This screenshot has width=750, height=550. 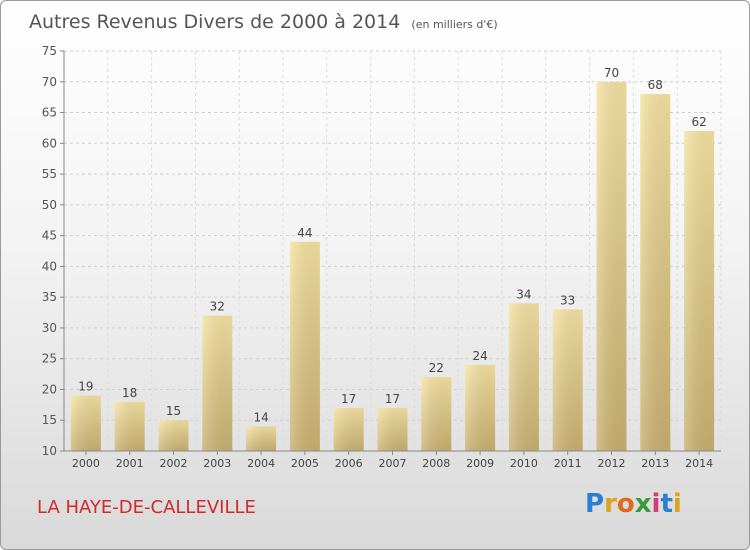 I want to click on x-tick-label: 2001, so click(x=130, y=463).